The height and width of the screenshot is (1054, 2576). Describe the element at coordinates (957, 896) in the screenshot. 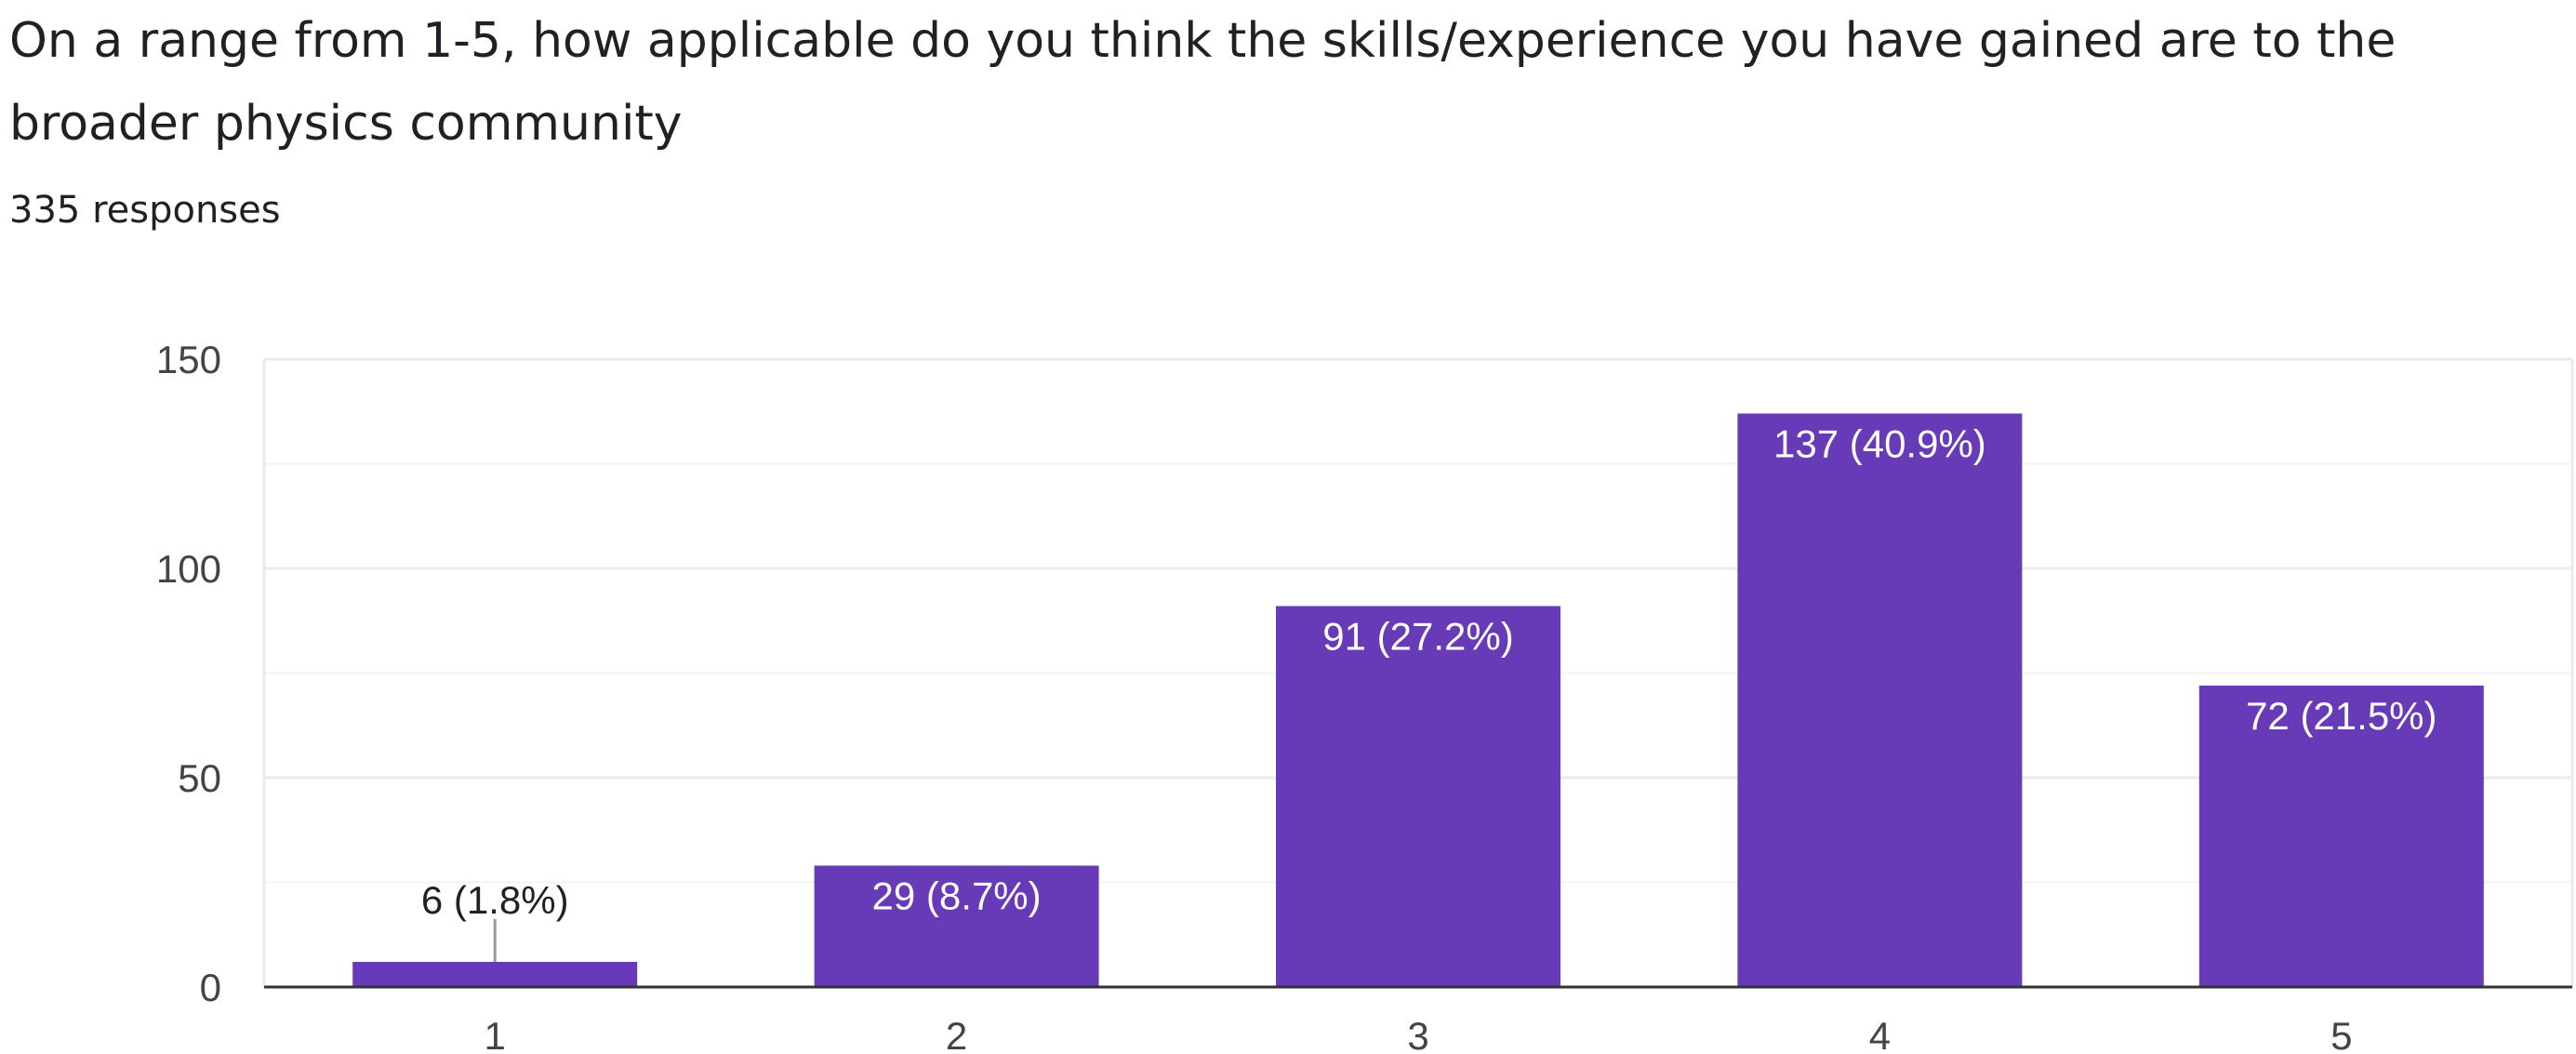

I see `data-label: 29 (8.7%)` at that location.